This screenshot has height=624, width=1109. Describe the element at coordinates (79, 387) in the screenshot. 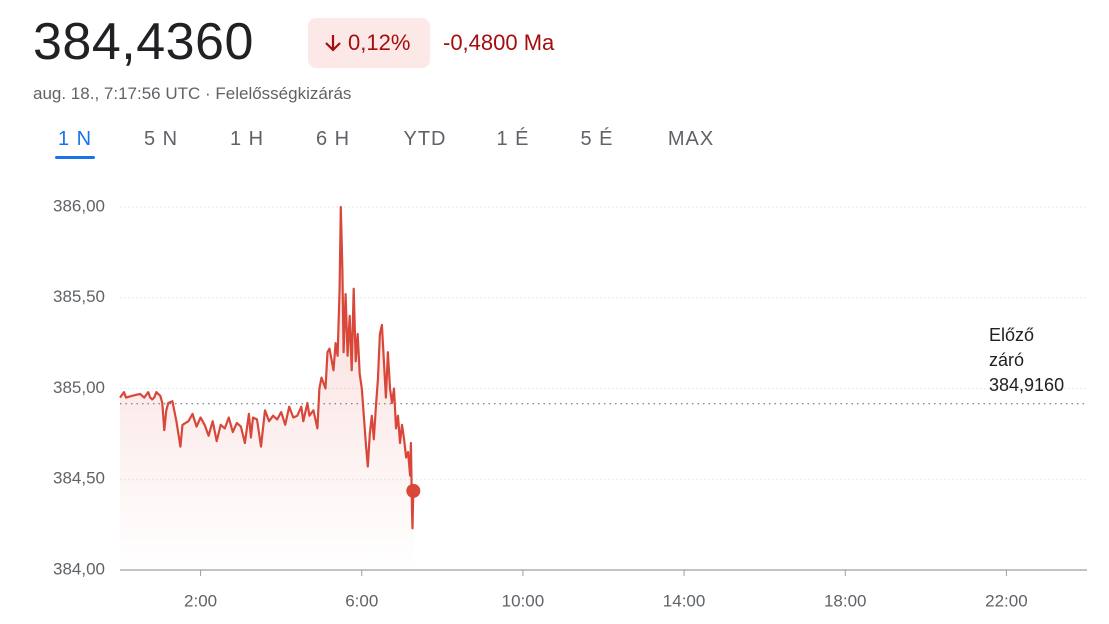

I see `y-tick-label: 385,00` at that location.